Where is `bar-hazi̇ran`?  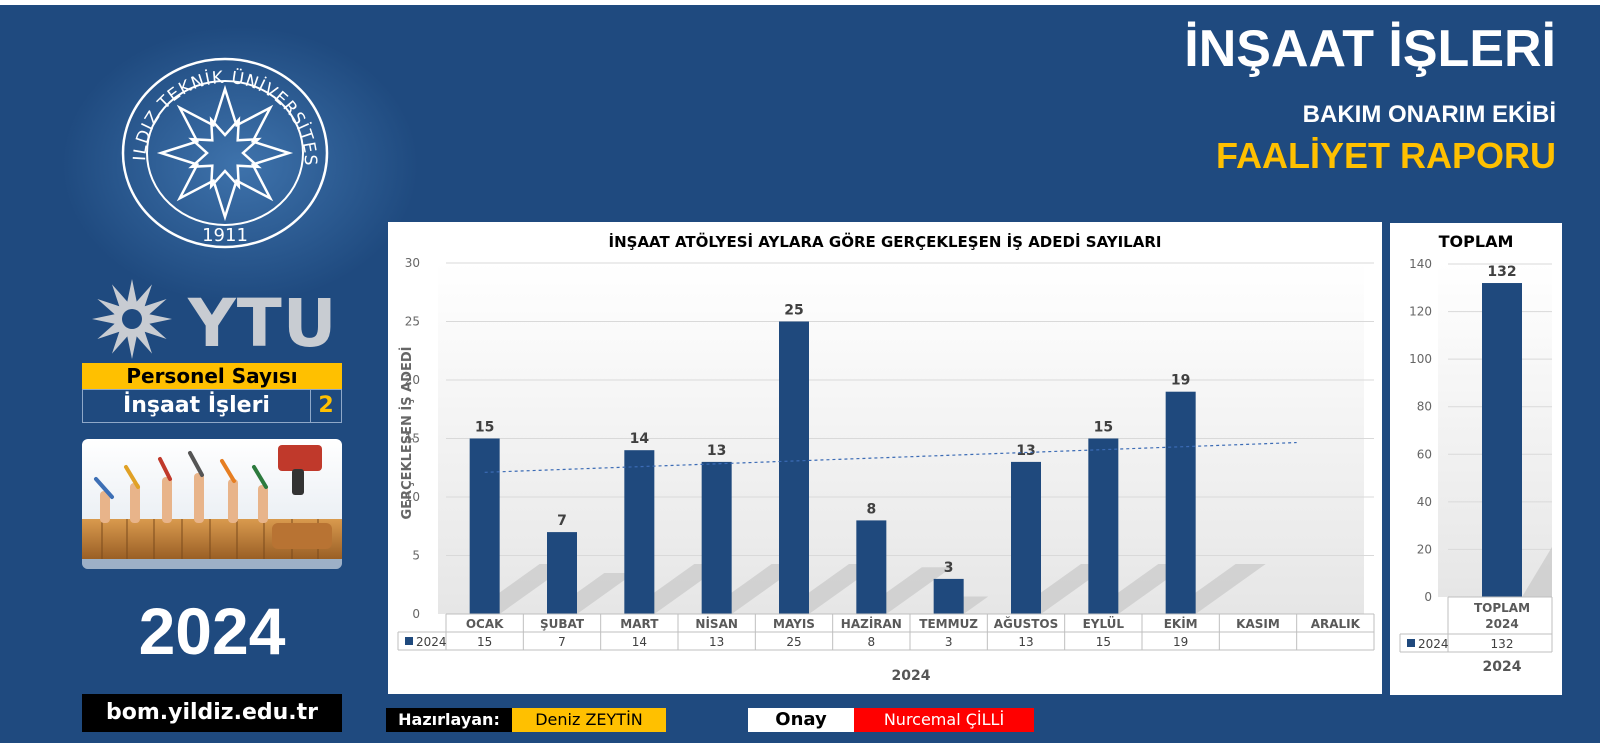 bar-hazi̇ran is located at coordinates (871, 567).